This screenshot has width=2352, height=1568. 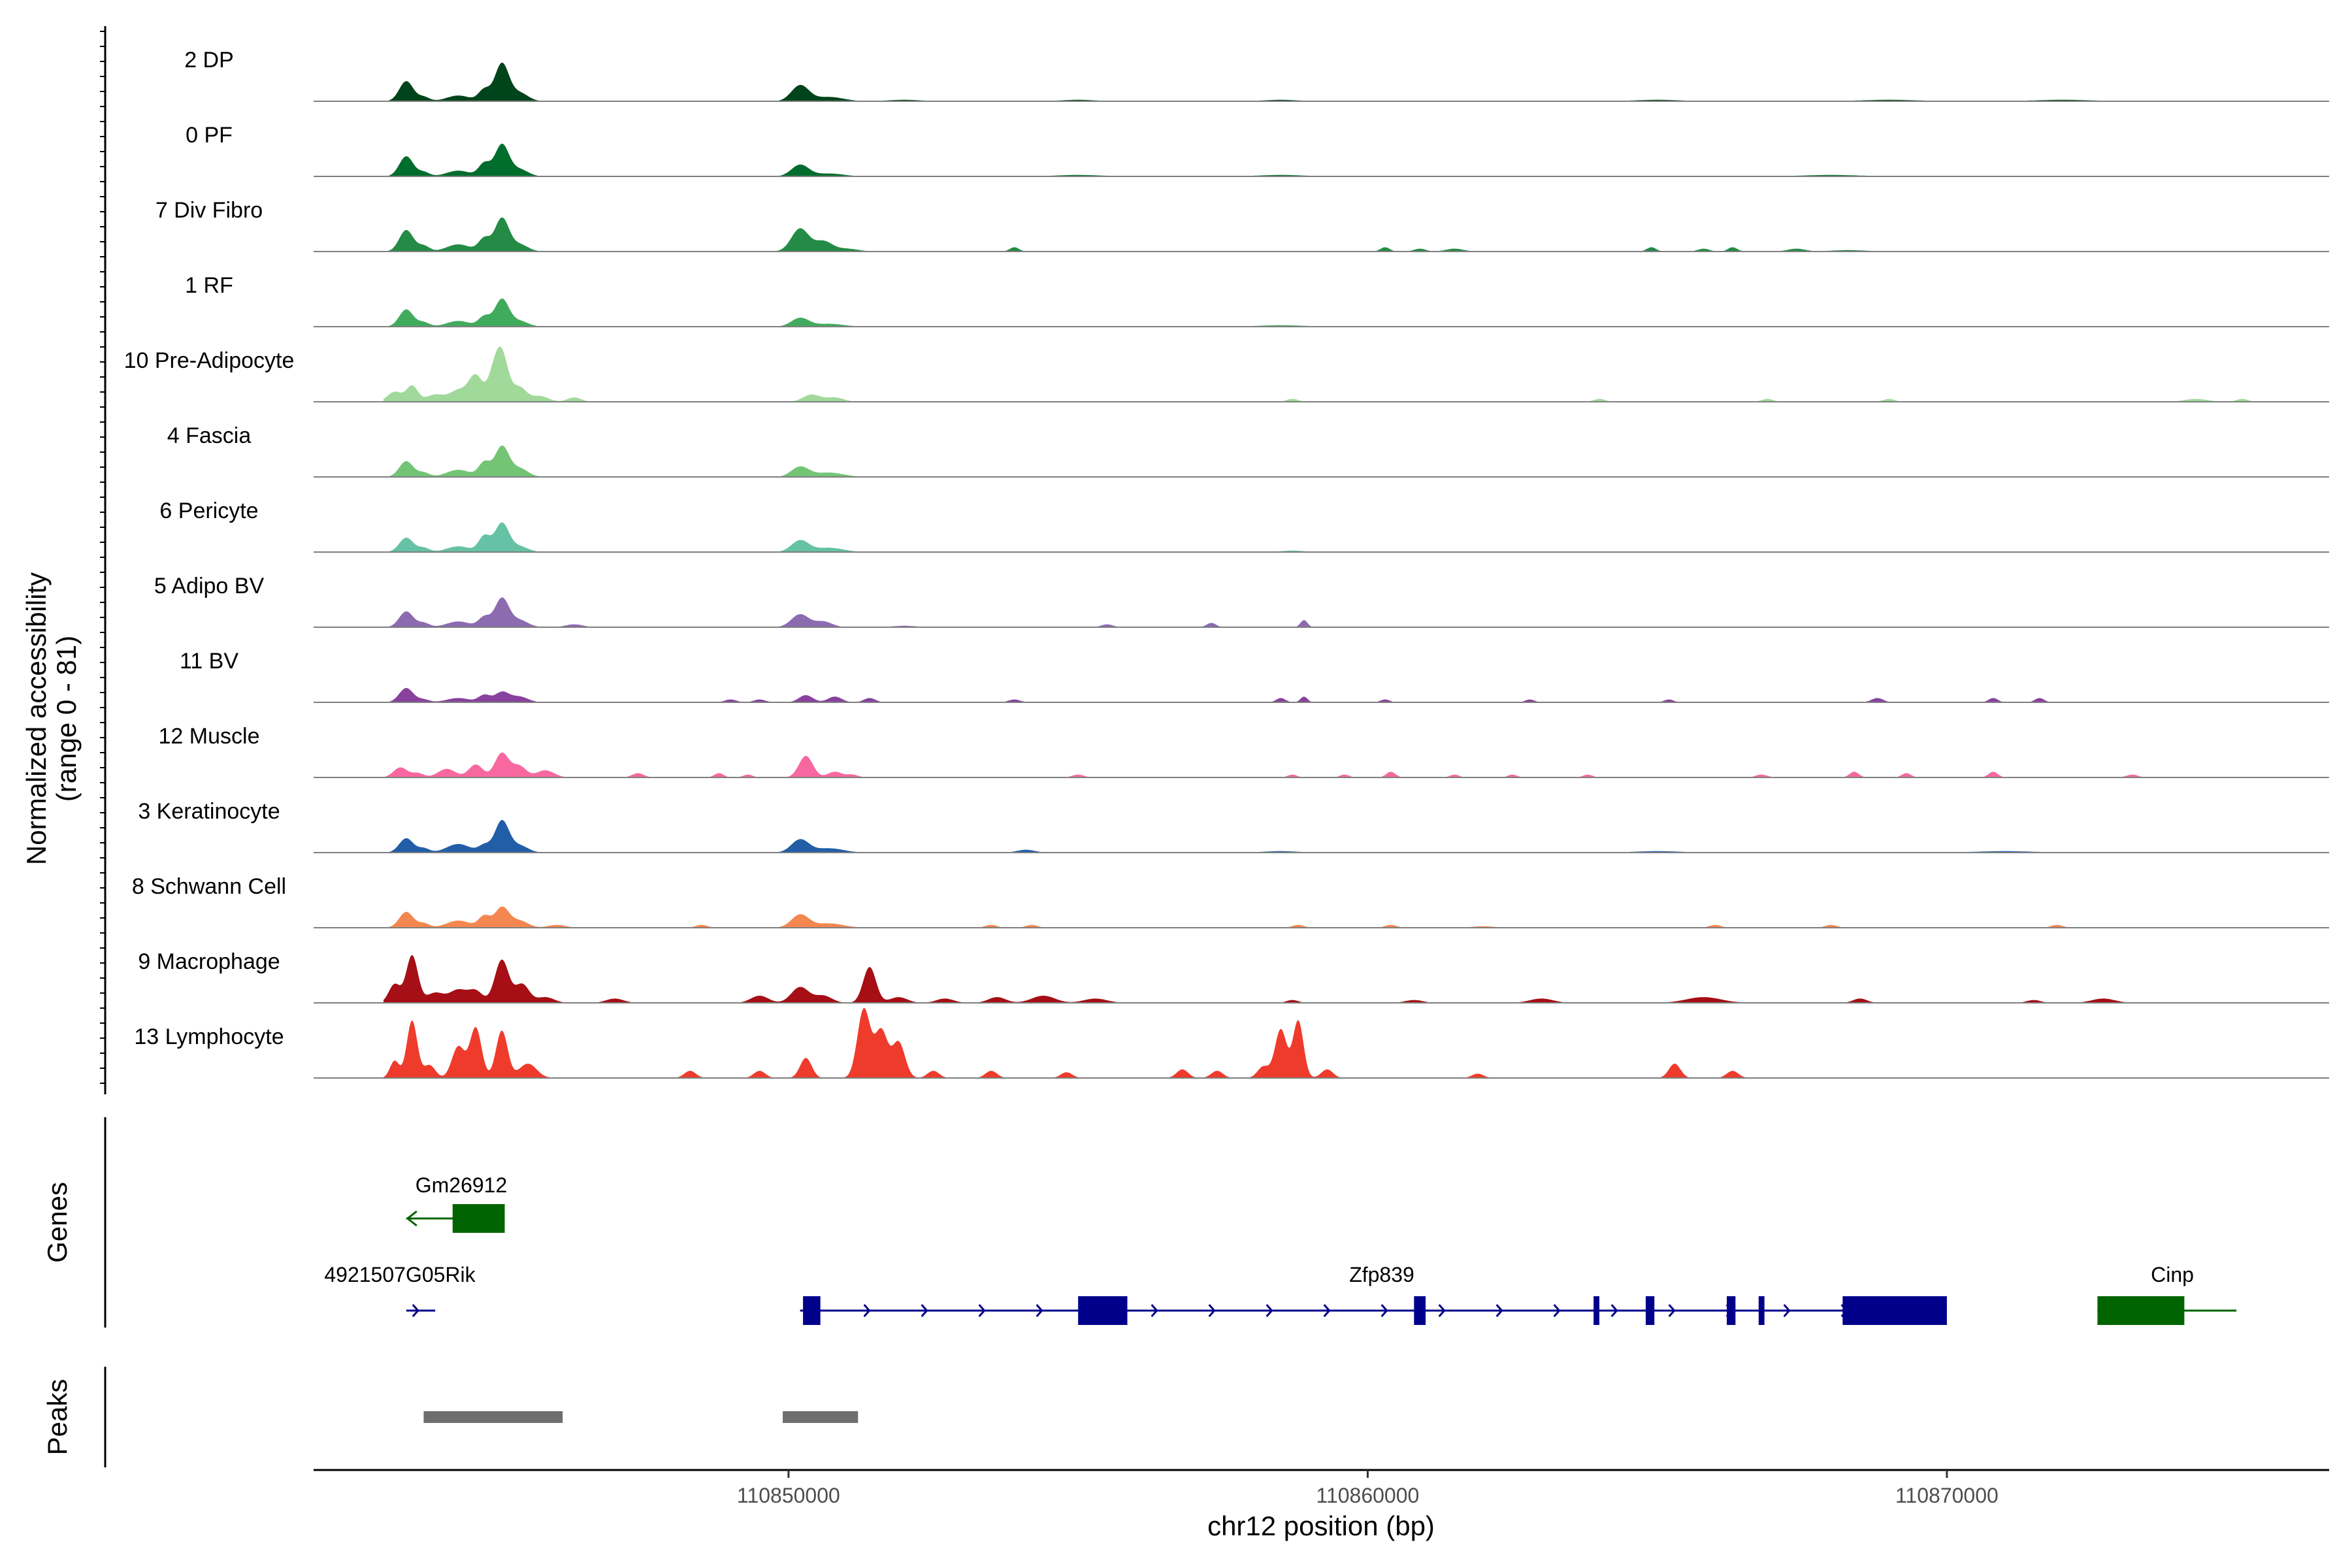 I want to click on gene-cinp: Cinp, so click(x=2167, y=1294).